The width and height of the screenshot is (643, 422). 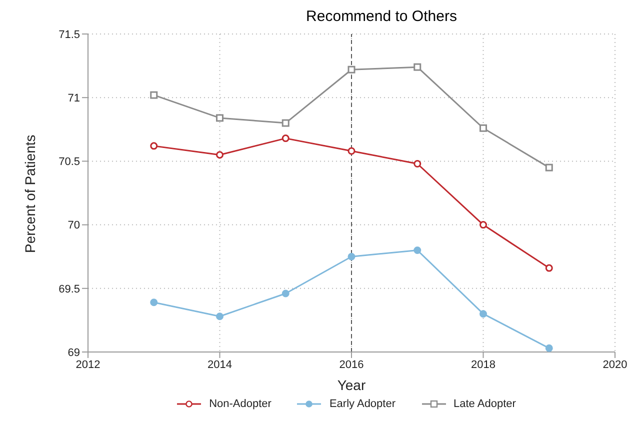 I want to click on y-tick-label: 69.5, so click(x=69, y=289).